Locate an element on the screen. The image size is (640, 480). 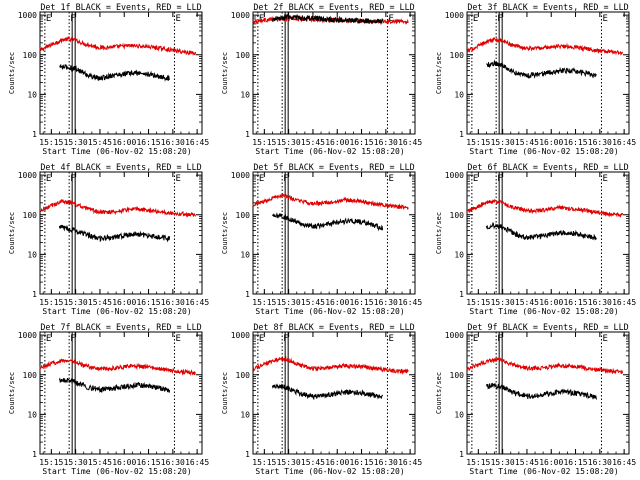
chart-title: Det 6f BLACK = Events, RED = LLD is located at coordinates (547, 167).